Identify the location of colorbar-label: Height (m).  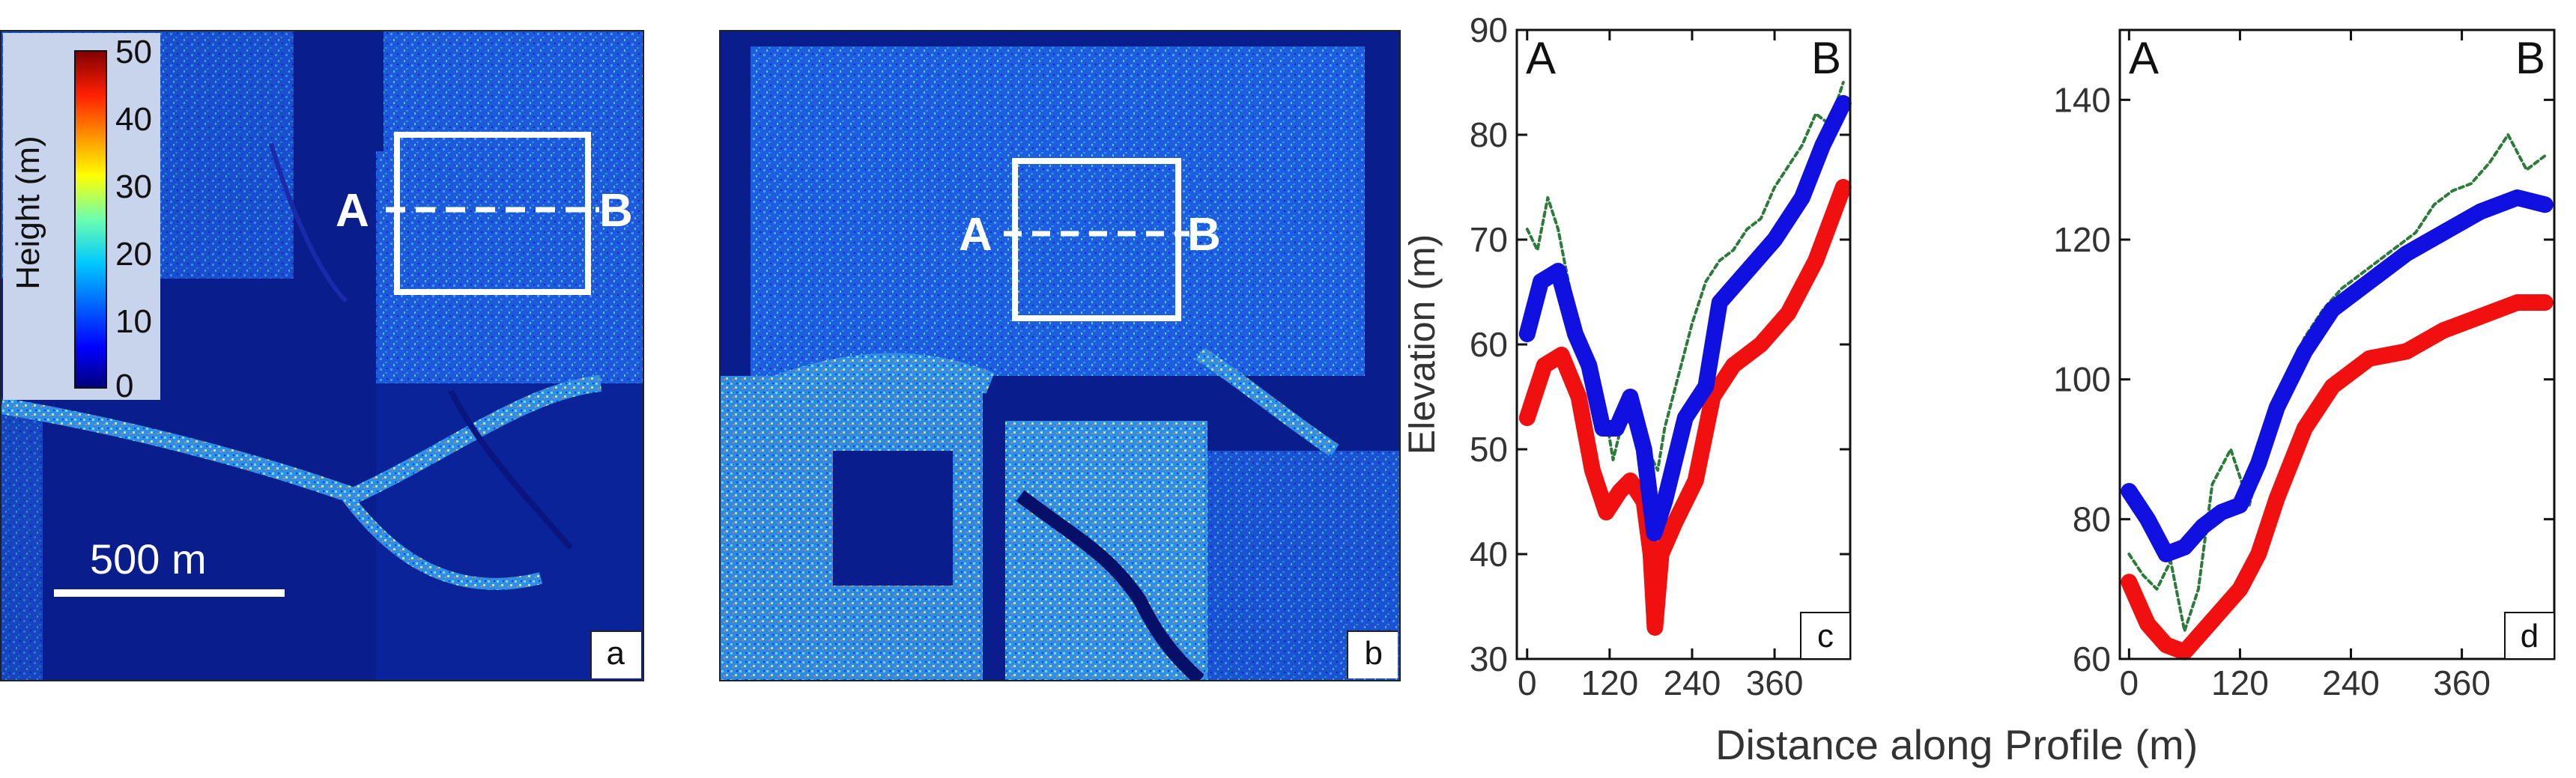
(28, 212).